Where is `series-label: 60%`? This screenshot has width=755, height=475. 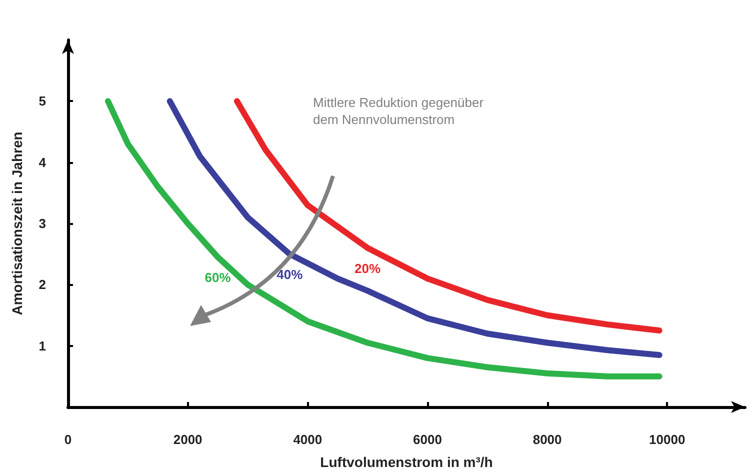
series-label: 60% is located at coordinates (218, 278).